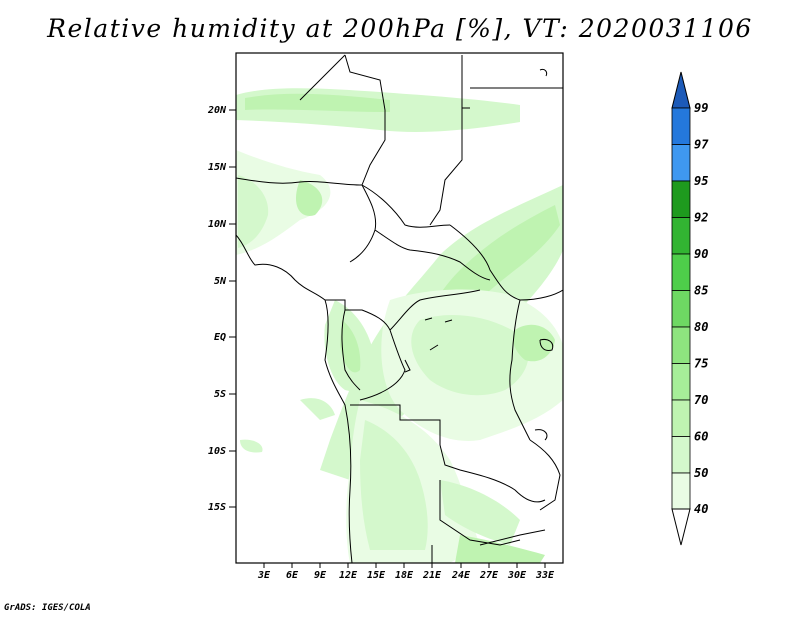  What do you see at coordinates (348, 575) in the screenshot?
I see `lon-label: 12E` at bounding box center [348, 575].